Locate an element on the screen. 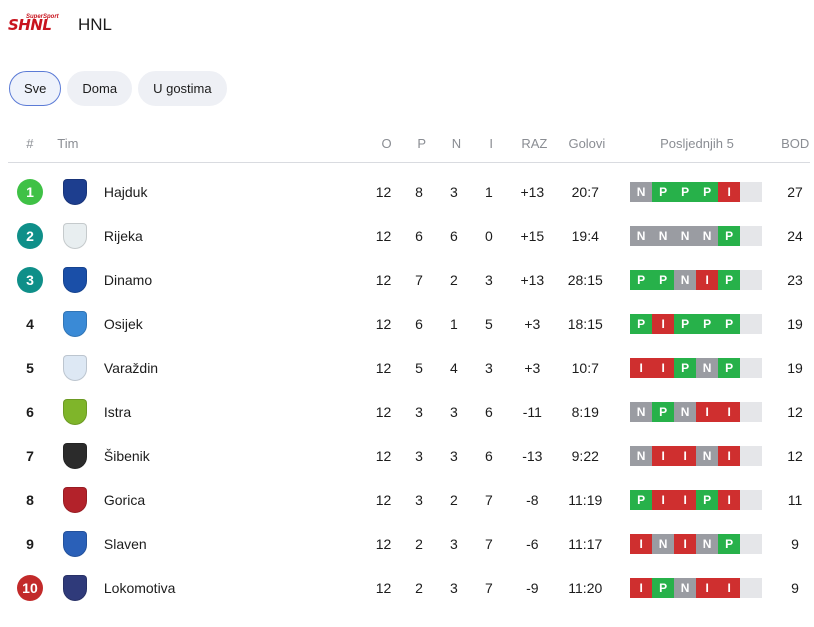 The width and height of the screenshot is (814, 627). table-row: 3 Dinamo 12 7 2 3 +13 28:15 P P N I P 23 is located at coordinates (409, 280).